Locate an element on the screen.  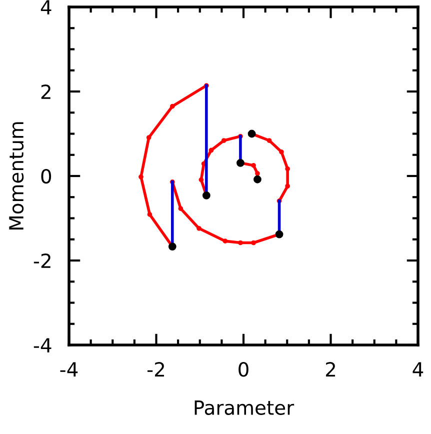
y-tick-label: 4 is located at coordinates (46, 7).